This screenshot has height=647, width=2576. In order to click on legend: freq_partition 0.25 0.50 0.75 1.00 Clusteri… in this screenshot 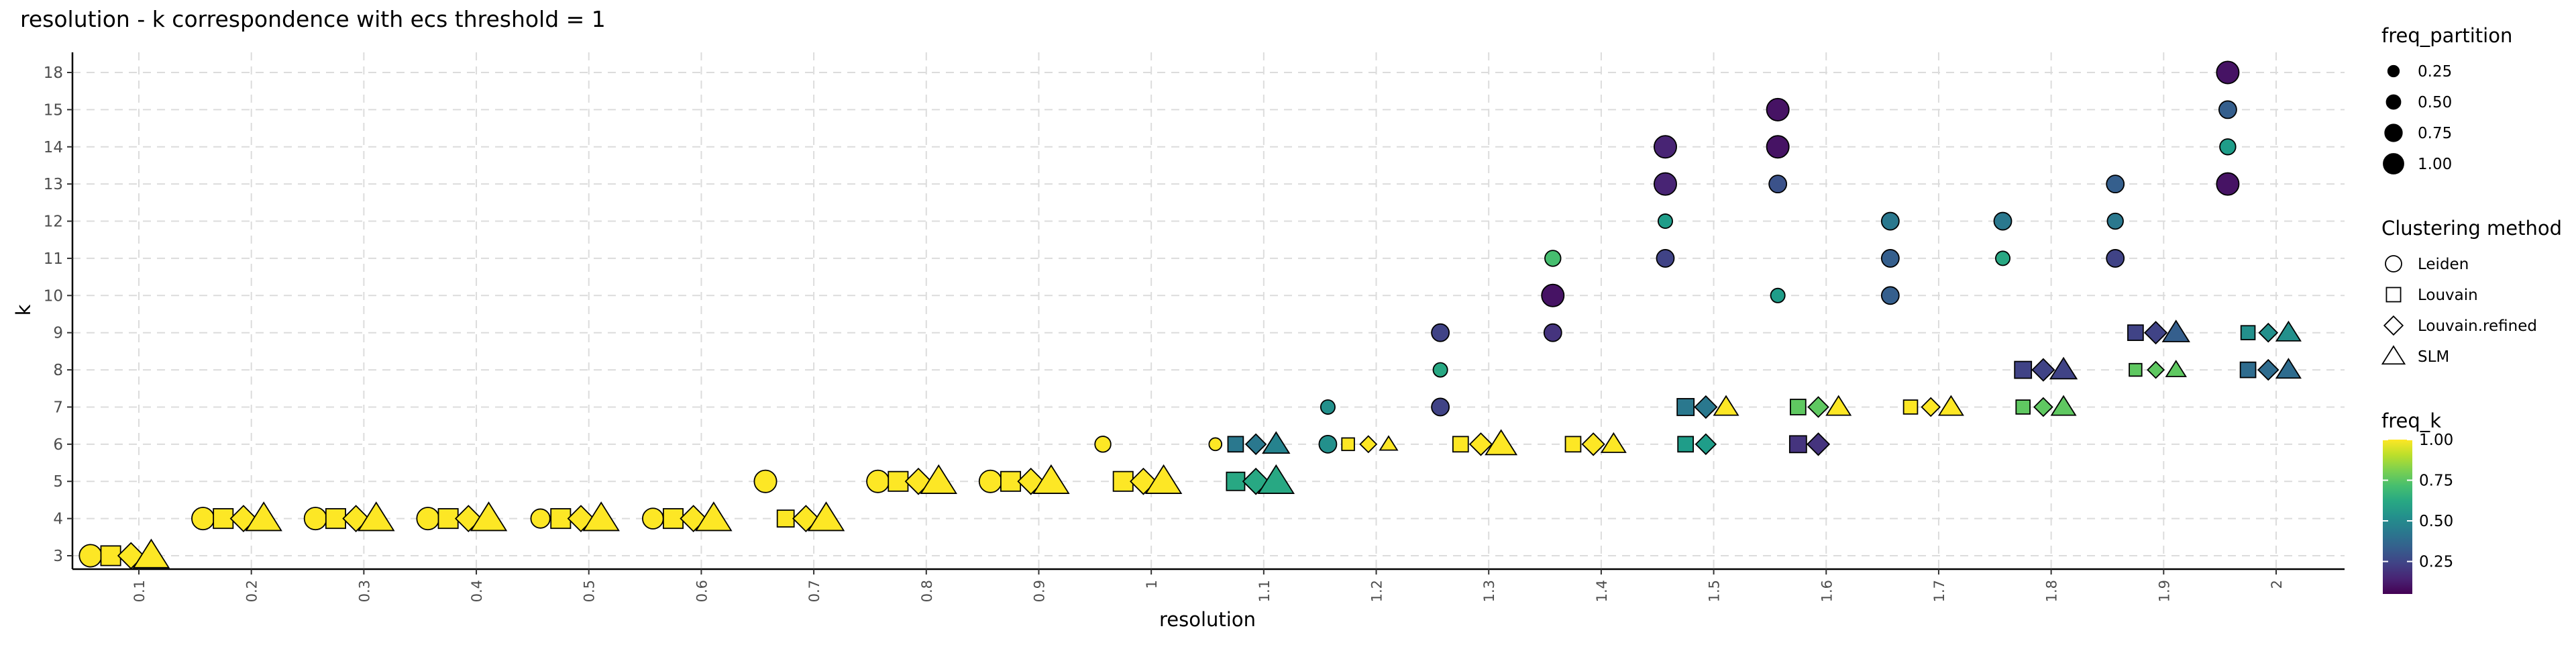, I will do `click(2471, 309)`.